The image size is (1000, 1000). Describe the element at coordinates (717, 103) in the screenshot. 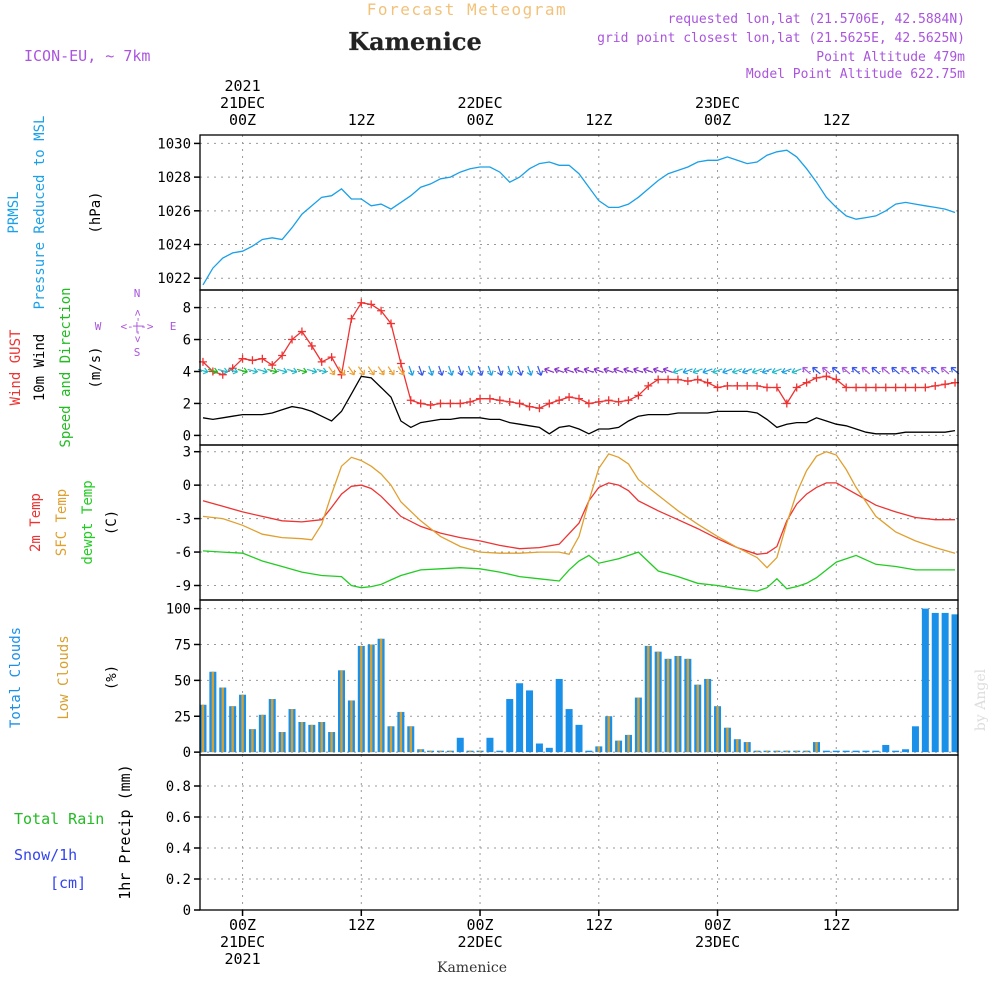

I see `top-time-label: 23DEC` at that location.